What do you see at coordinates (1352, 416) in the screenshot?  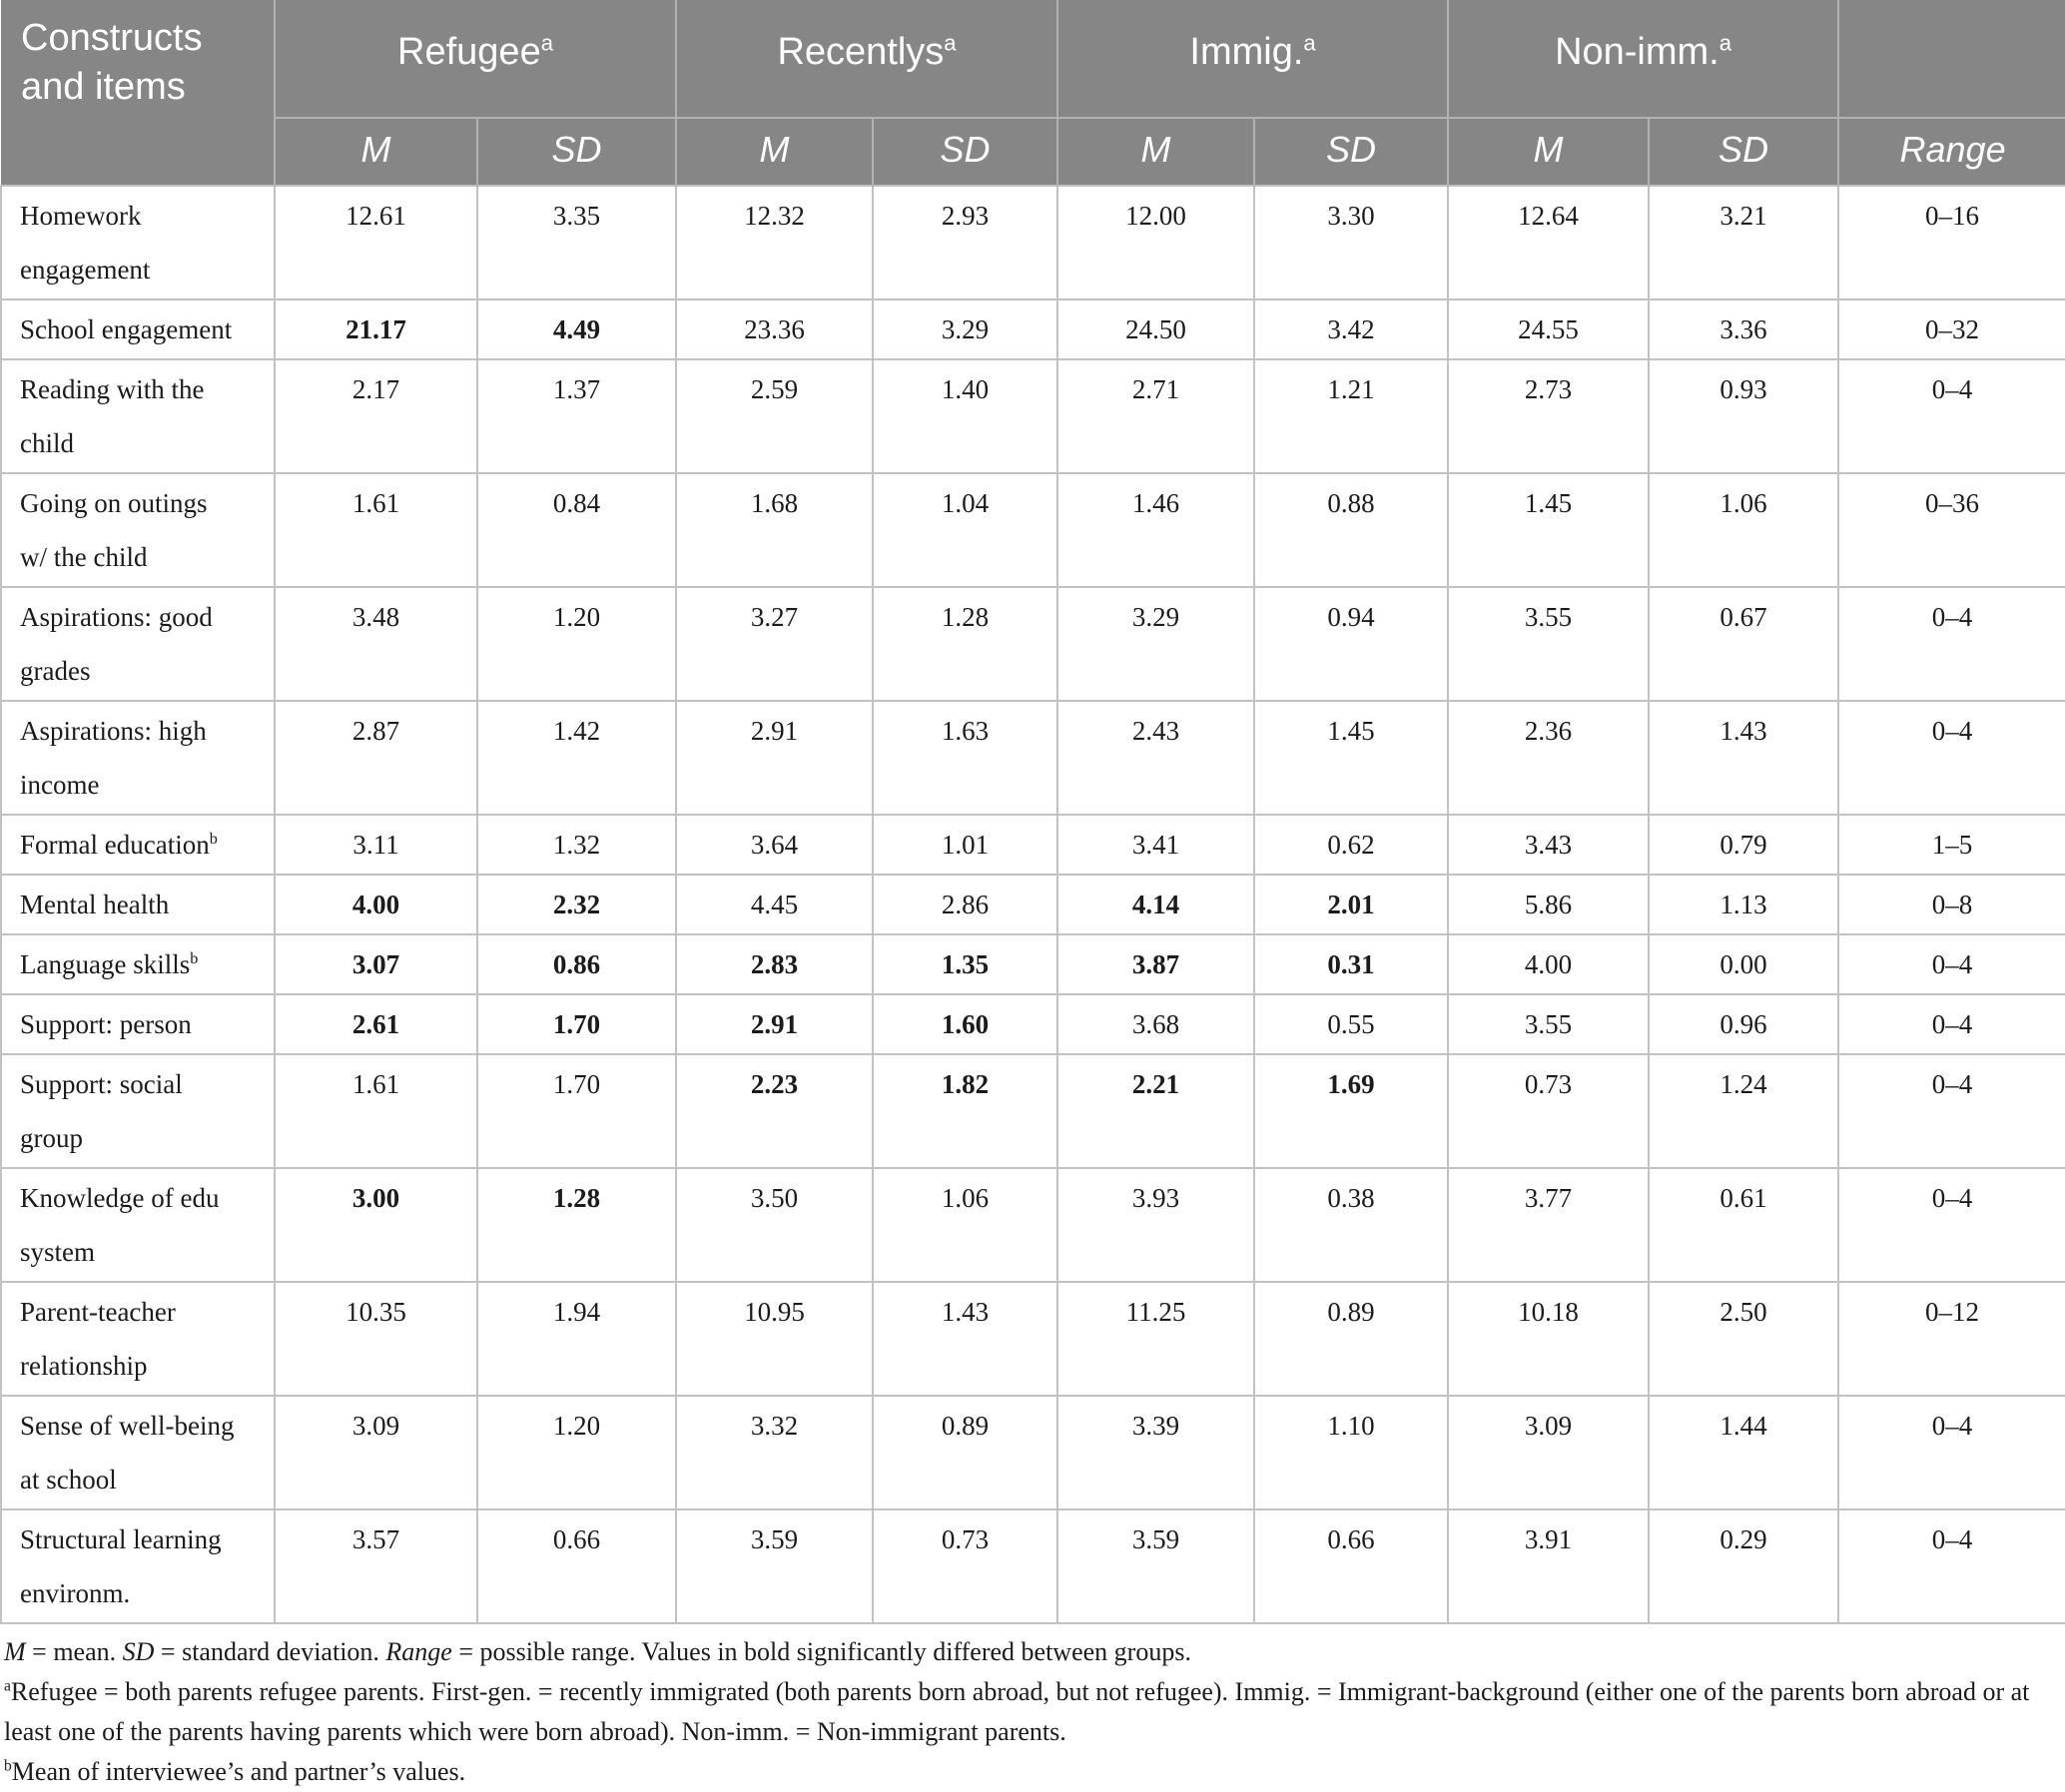 I see `sd-cell: 1.21` at bounding box center [1352, 416].